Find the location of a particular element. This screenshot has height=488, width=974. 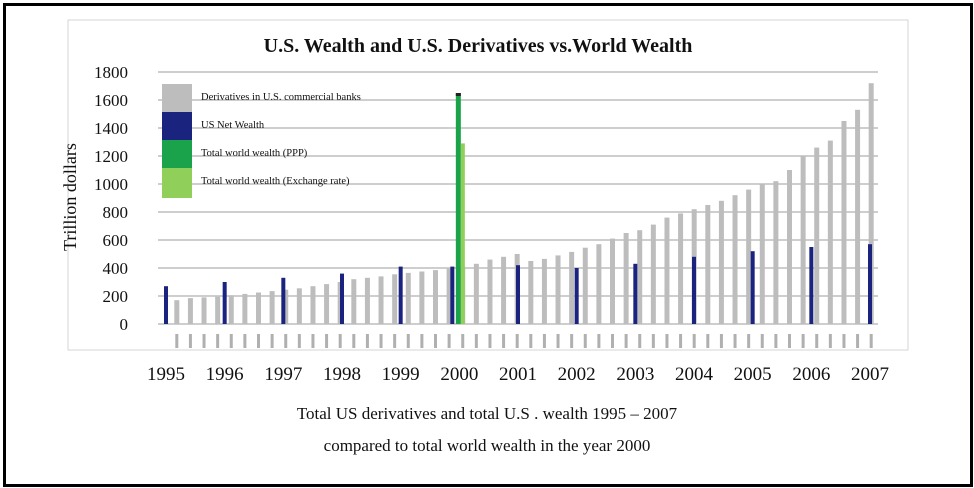

x-year-label: 1995 is located at coordinates (166, 374).